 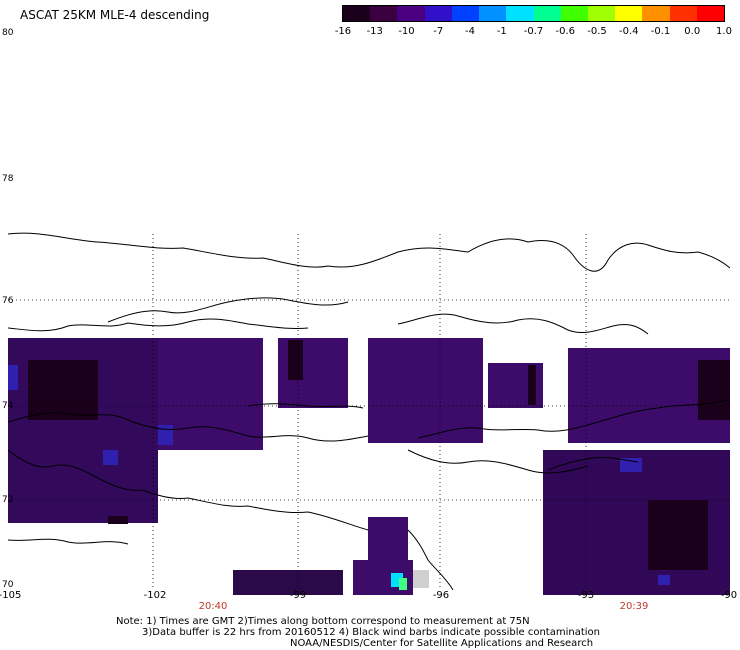 What do you see at coordinates (213, 606) in the screenshot?
I see `time-label-left: 20:40` at bounding box center [213, 606].